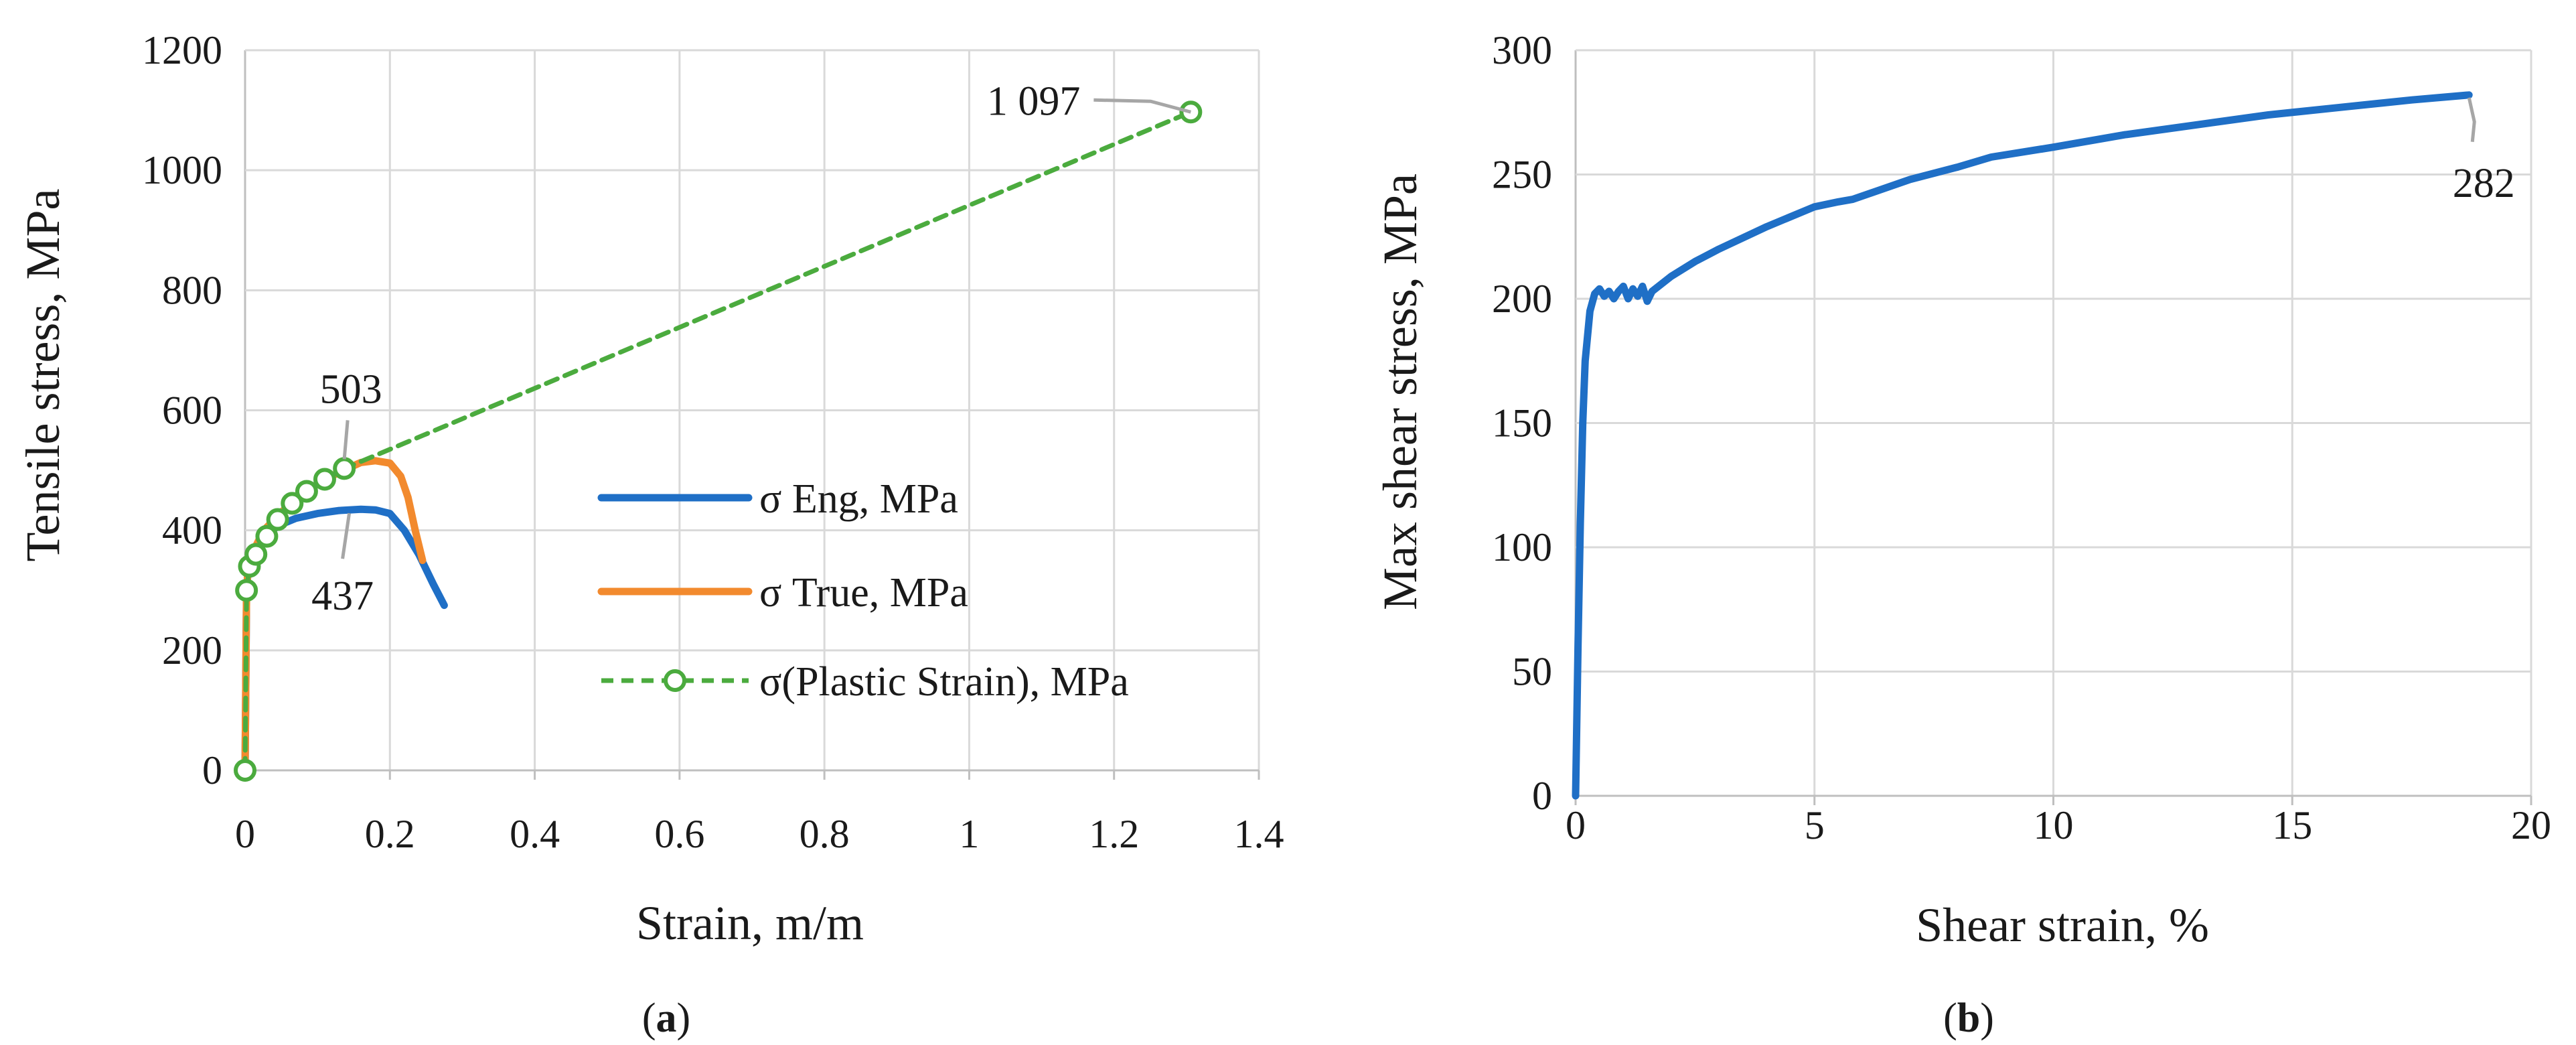  I want to click on chart-b-caption-letter: b, so click(1968, 1018).